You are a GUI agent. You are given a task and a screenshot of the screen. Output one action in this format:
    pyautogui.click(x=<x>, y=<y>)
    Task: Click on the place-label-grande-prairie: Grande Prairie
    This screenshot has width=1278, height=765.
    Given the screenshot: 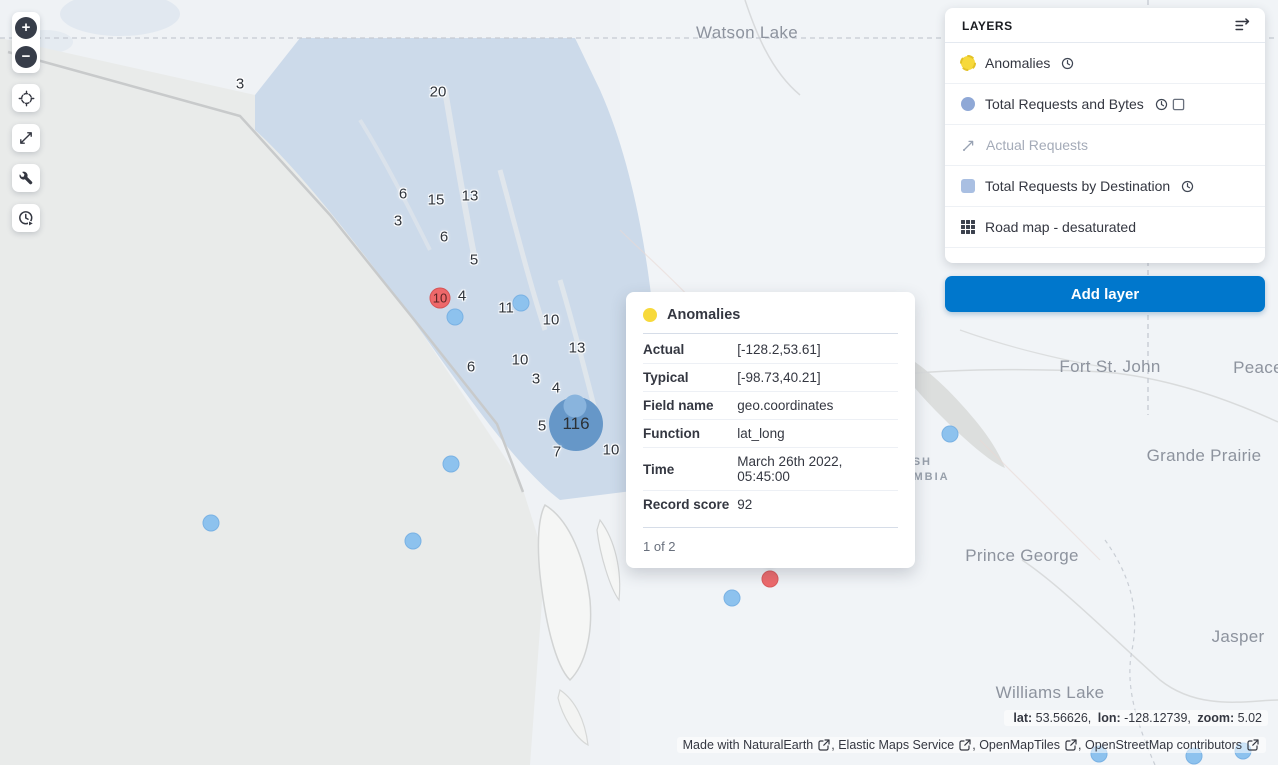 What is the action you would take?
    pyautogui.click(x=1204, y=455)
    